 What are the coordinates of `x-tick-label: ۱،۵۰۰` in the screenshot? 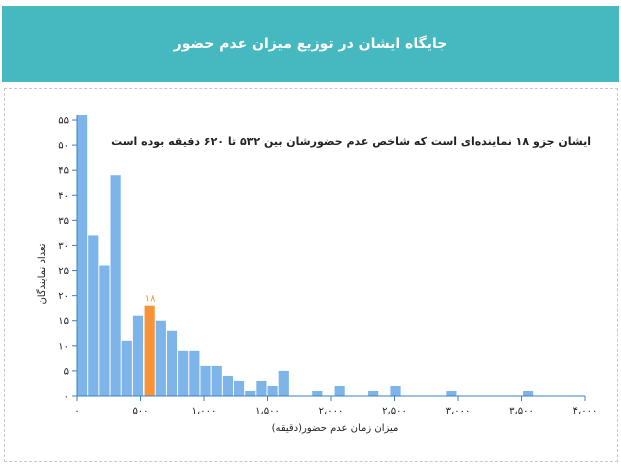 It's located at (267, 411).